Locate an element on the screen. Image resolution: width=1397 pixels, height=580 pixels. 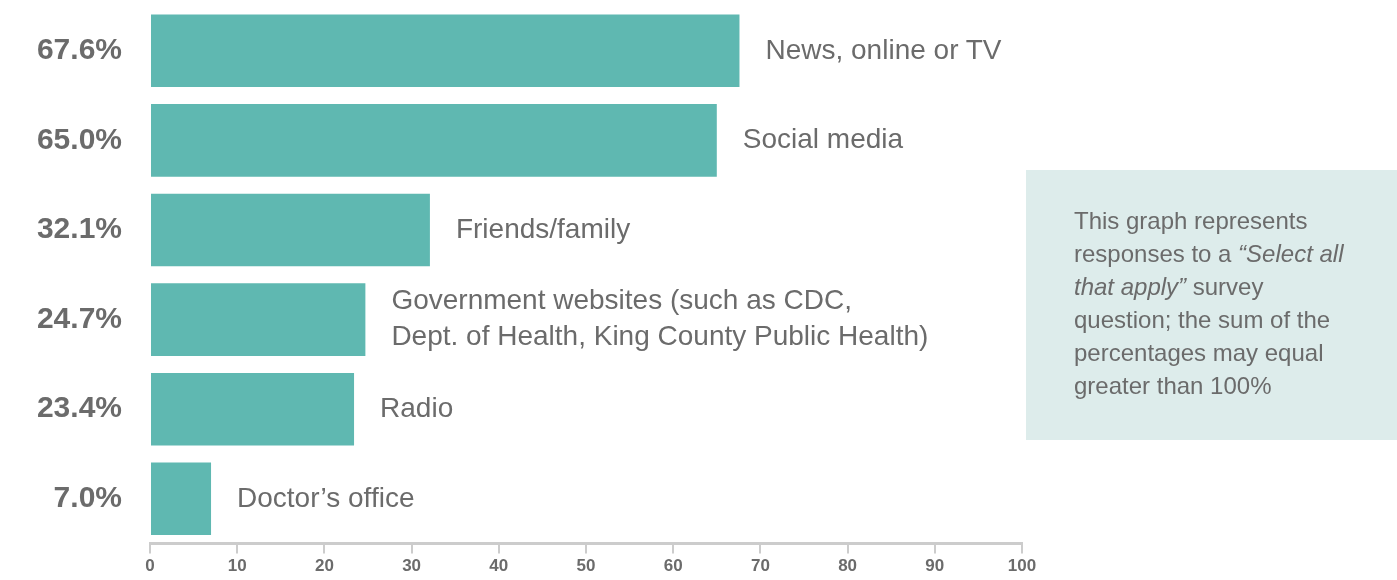
x-tick-label: 100 is located at coordinates (1022, 566).